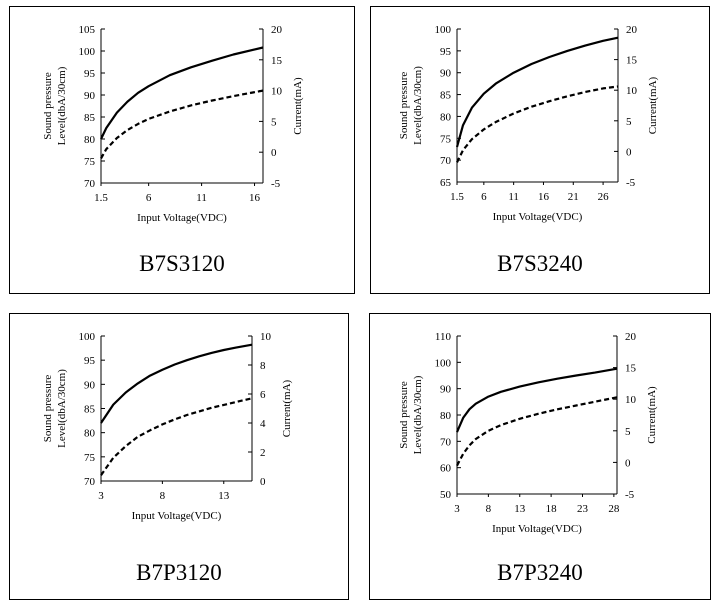 This screenshot has height=602, width=720. I want to click on chart-caption: B7P3120, so click(179, 572).